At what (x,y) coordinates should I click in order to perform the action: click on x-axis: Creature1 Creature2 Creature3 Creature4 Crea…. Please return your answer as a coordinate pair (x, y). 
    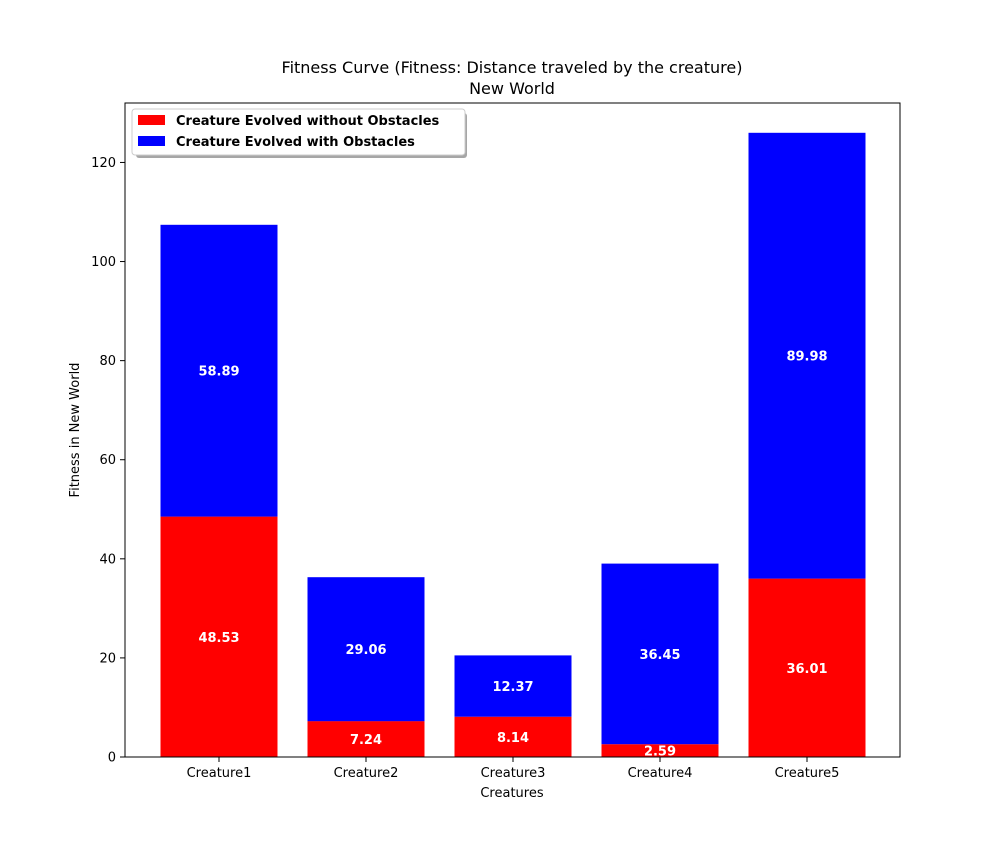
    Looking at the image, I should click on (513, 769).